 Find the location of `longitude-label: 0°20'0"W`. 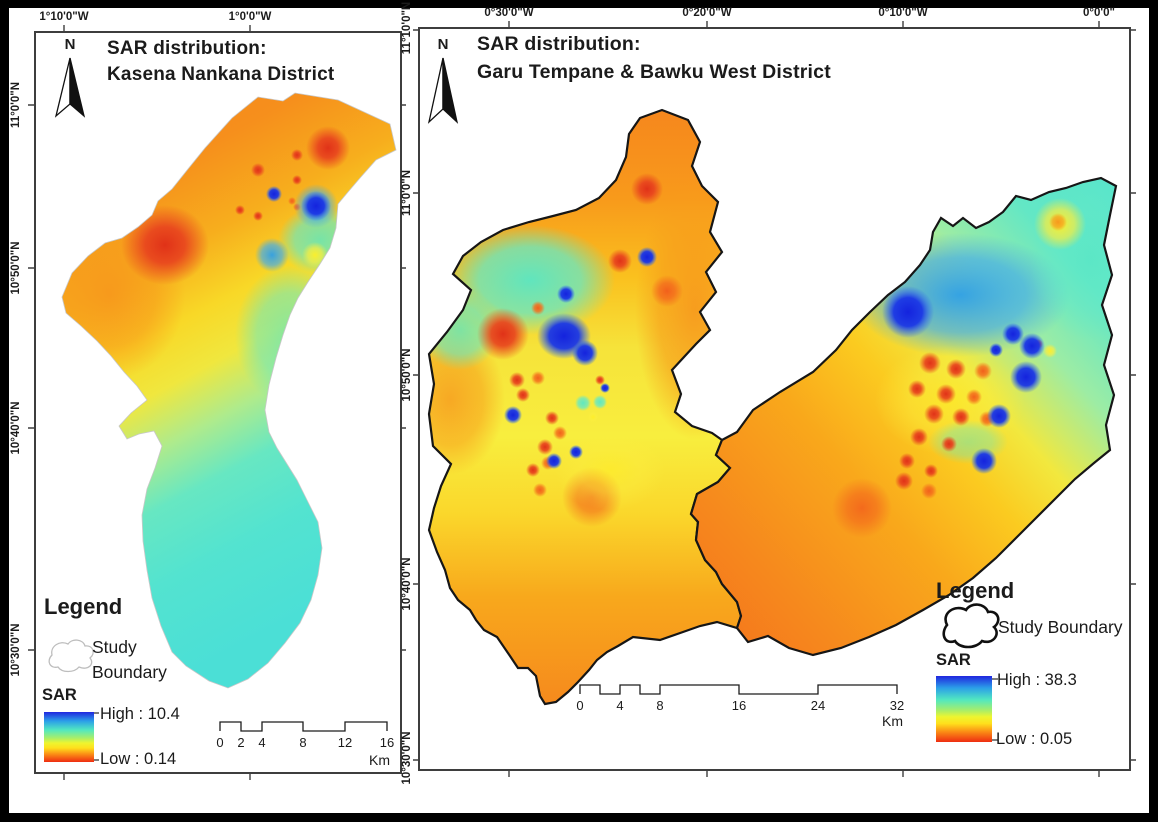

longitude-label: 0°20'0"W is located at coordinates (707, 13).